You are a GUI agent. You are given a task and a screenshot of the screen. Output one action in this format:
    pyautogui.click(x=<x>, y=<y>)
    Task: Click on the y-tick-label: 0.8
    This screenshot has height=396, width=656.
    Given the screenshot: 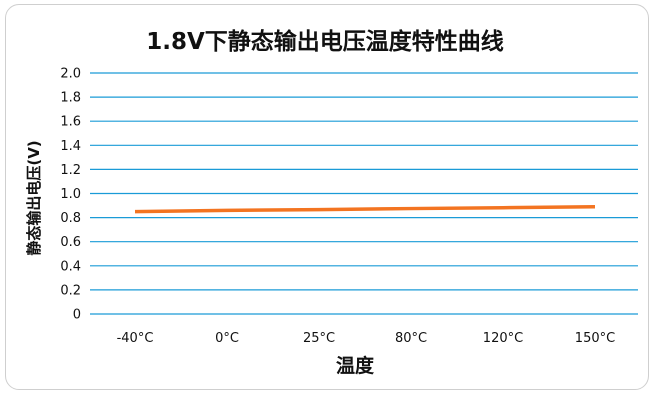 What is the action you would take?
    pyautogui.click(x=70, y=218)
    